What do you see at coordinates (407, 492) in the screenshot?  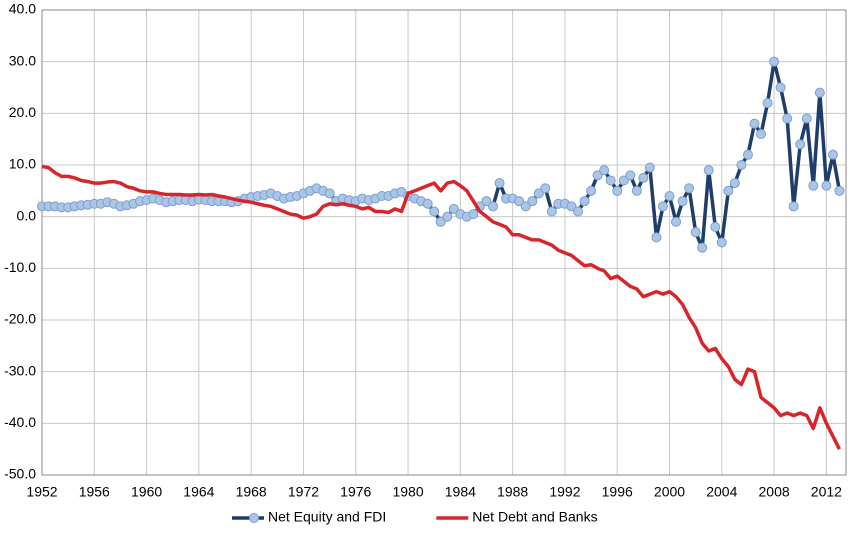 I see `x-tick-label: 1980` at bounding box center [407, 492].